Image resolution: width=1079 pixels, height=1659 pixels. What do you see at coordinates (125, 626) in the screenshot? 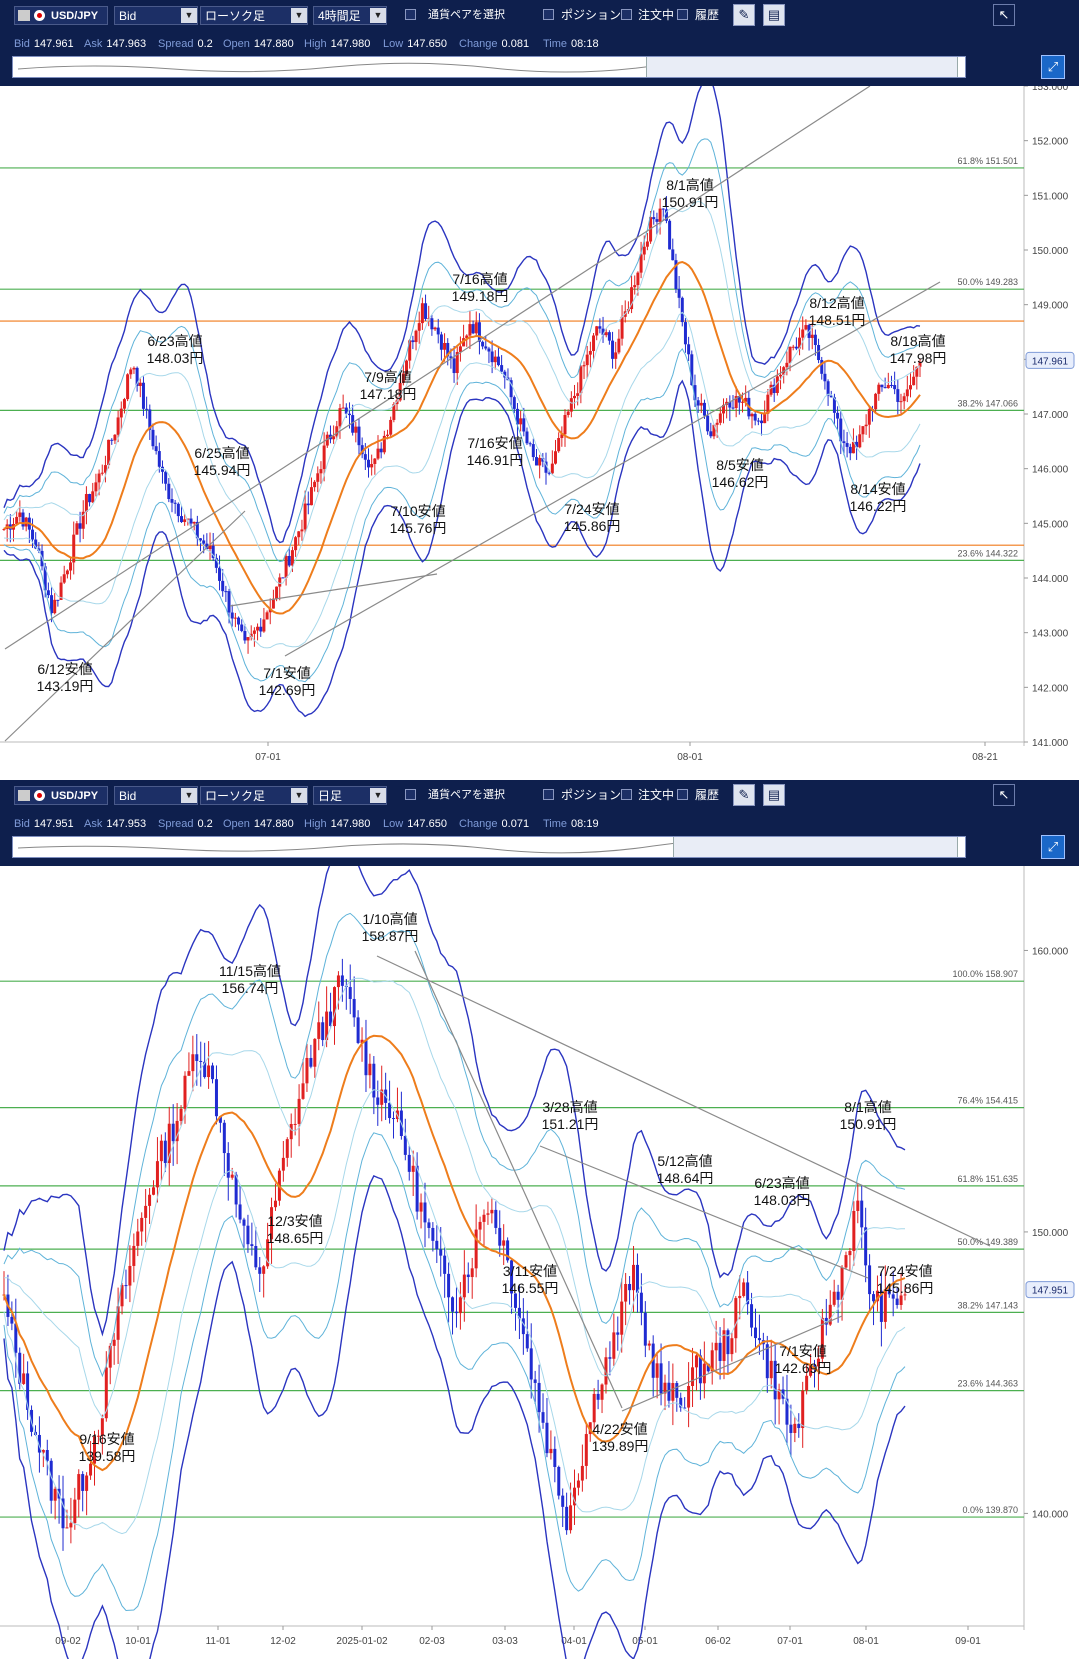
I see `trend-line` at bounding box center [125, 626].